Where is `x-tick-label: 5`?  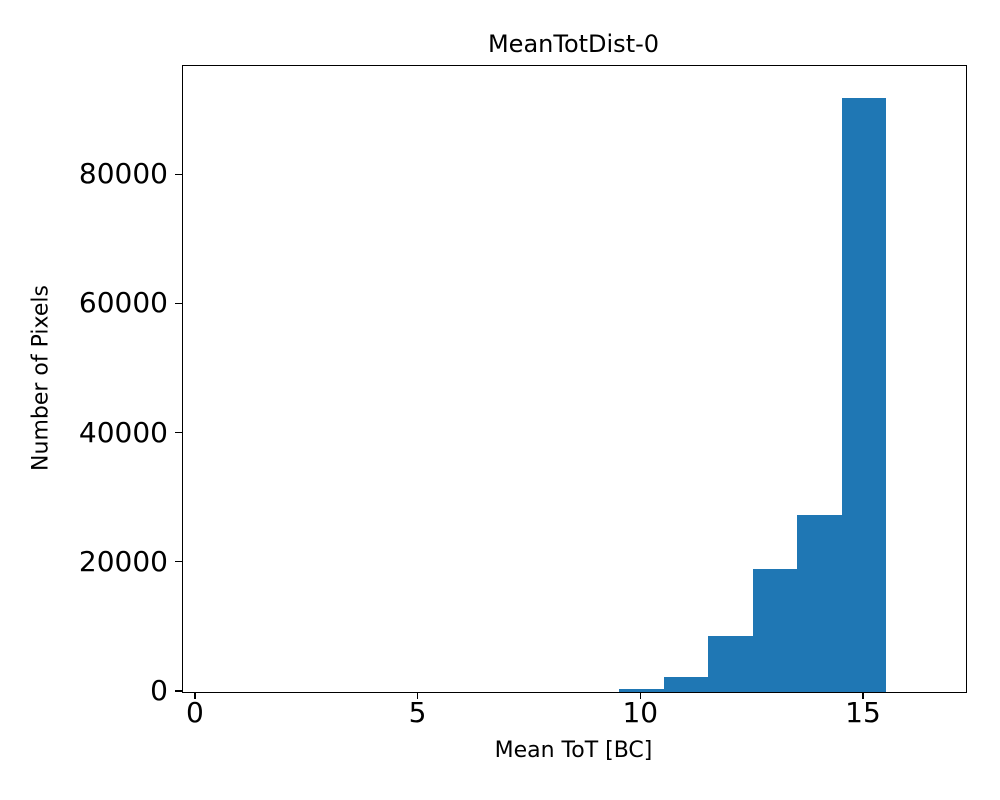 x-tick-label: 5 is located at coordinates (417, 712).